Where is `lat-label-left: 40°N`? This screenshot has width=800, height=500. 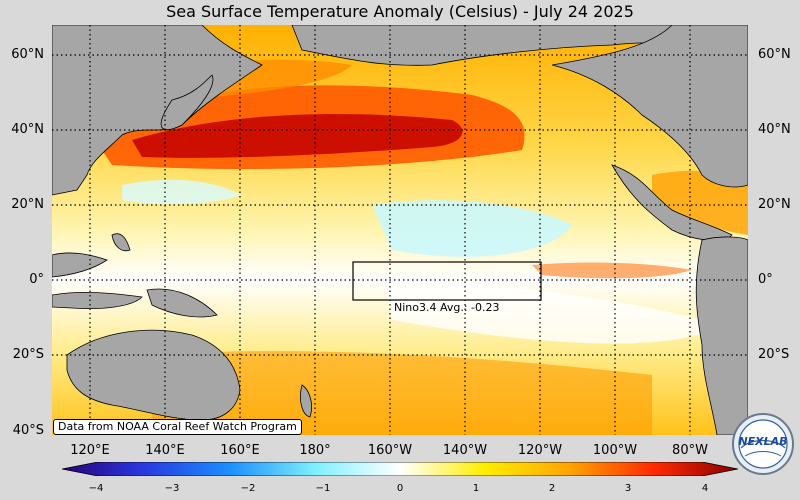
lat-label-left: 40°N is located at coordinates (27, 129).